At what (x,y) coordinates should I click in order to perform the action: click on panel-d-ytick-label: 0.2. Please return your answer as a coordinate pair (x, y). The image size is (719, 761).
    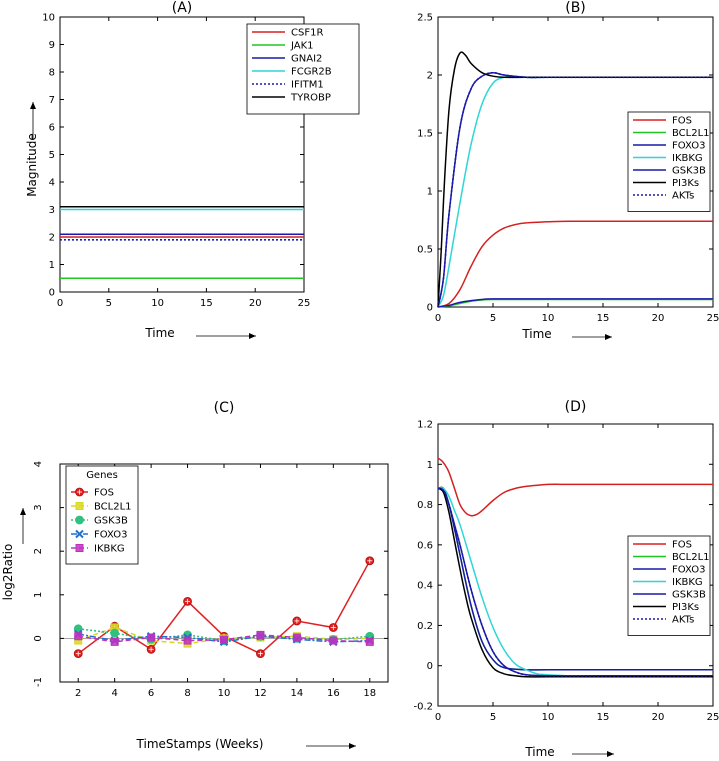
    Looking at the image, I should click on (425, 626).